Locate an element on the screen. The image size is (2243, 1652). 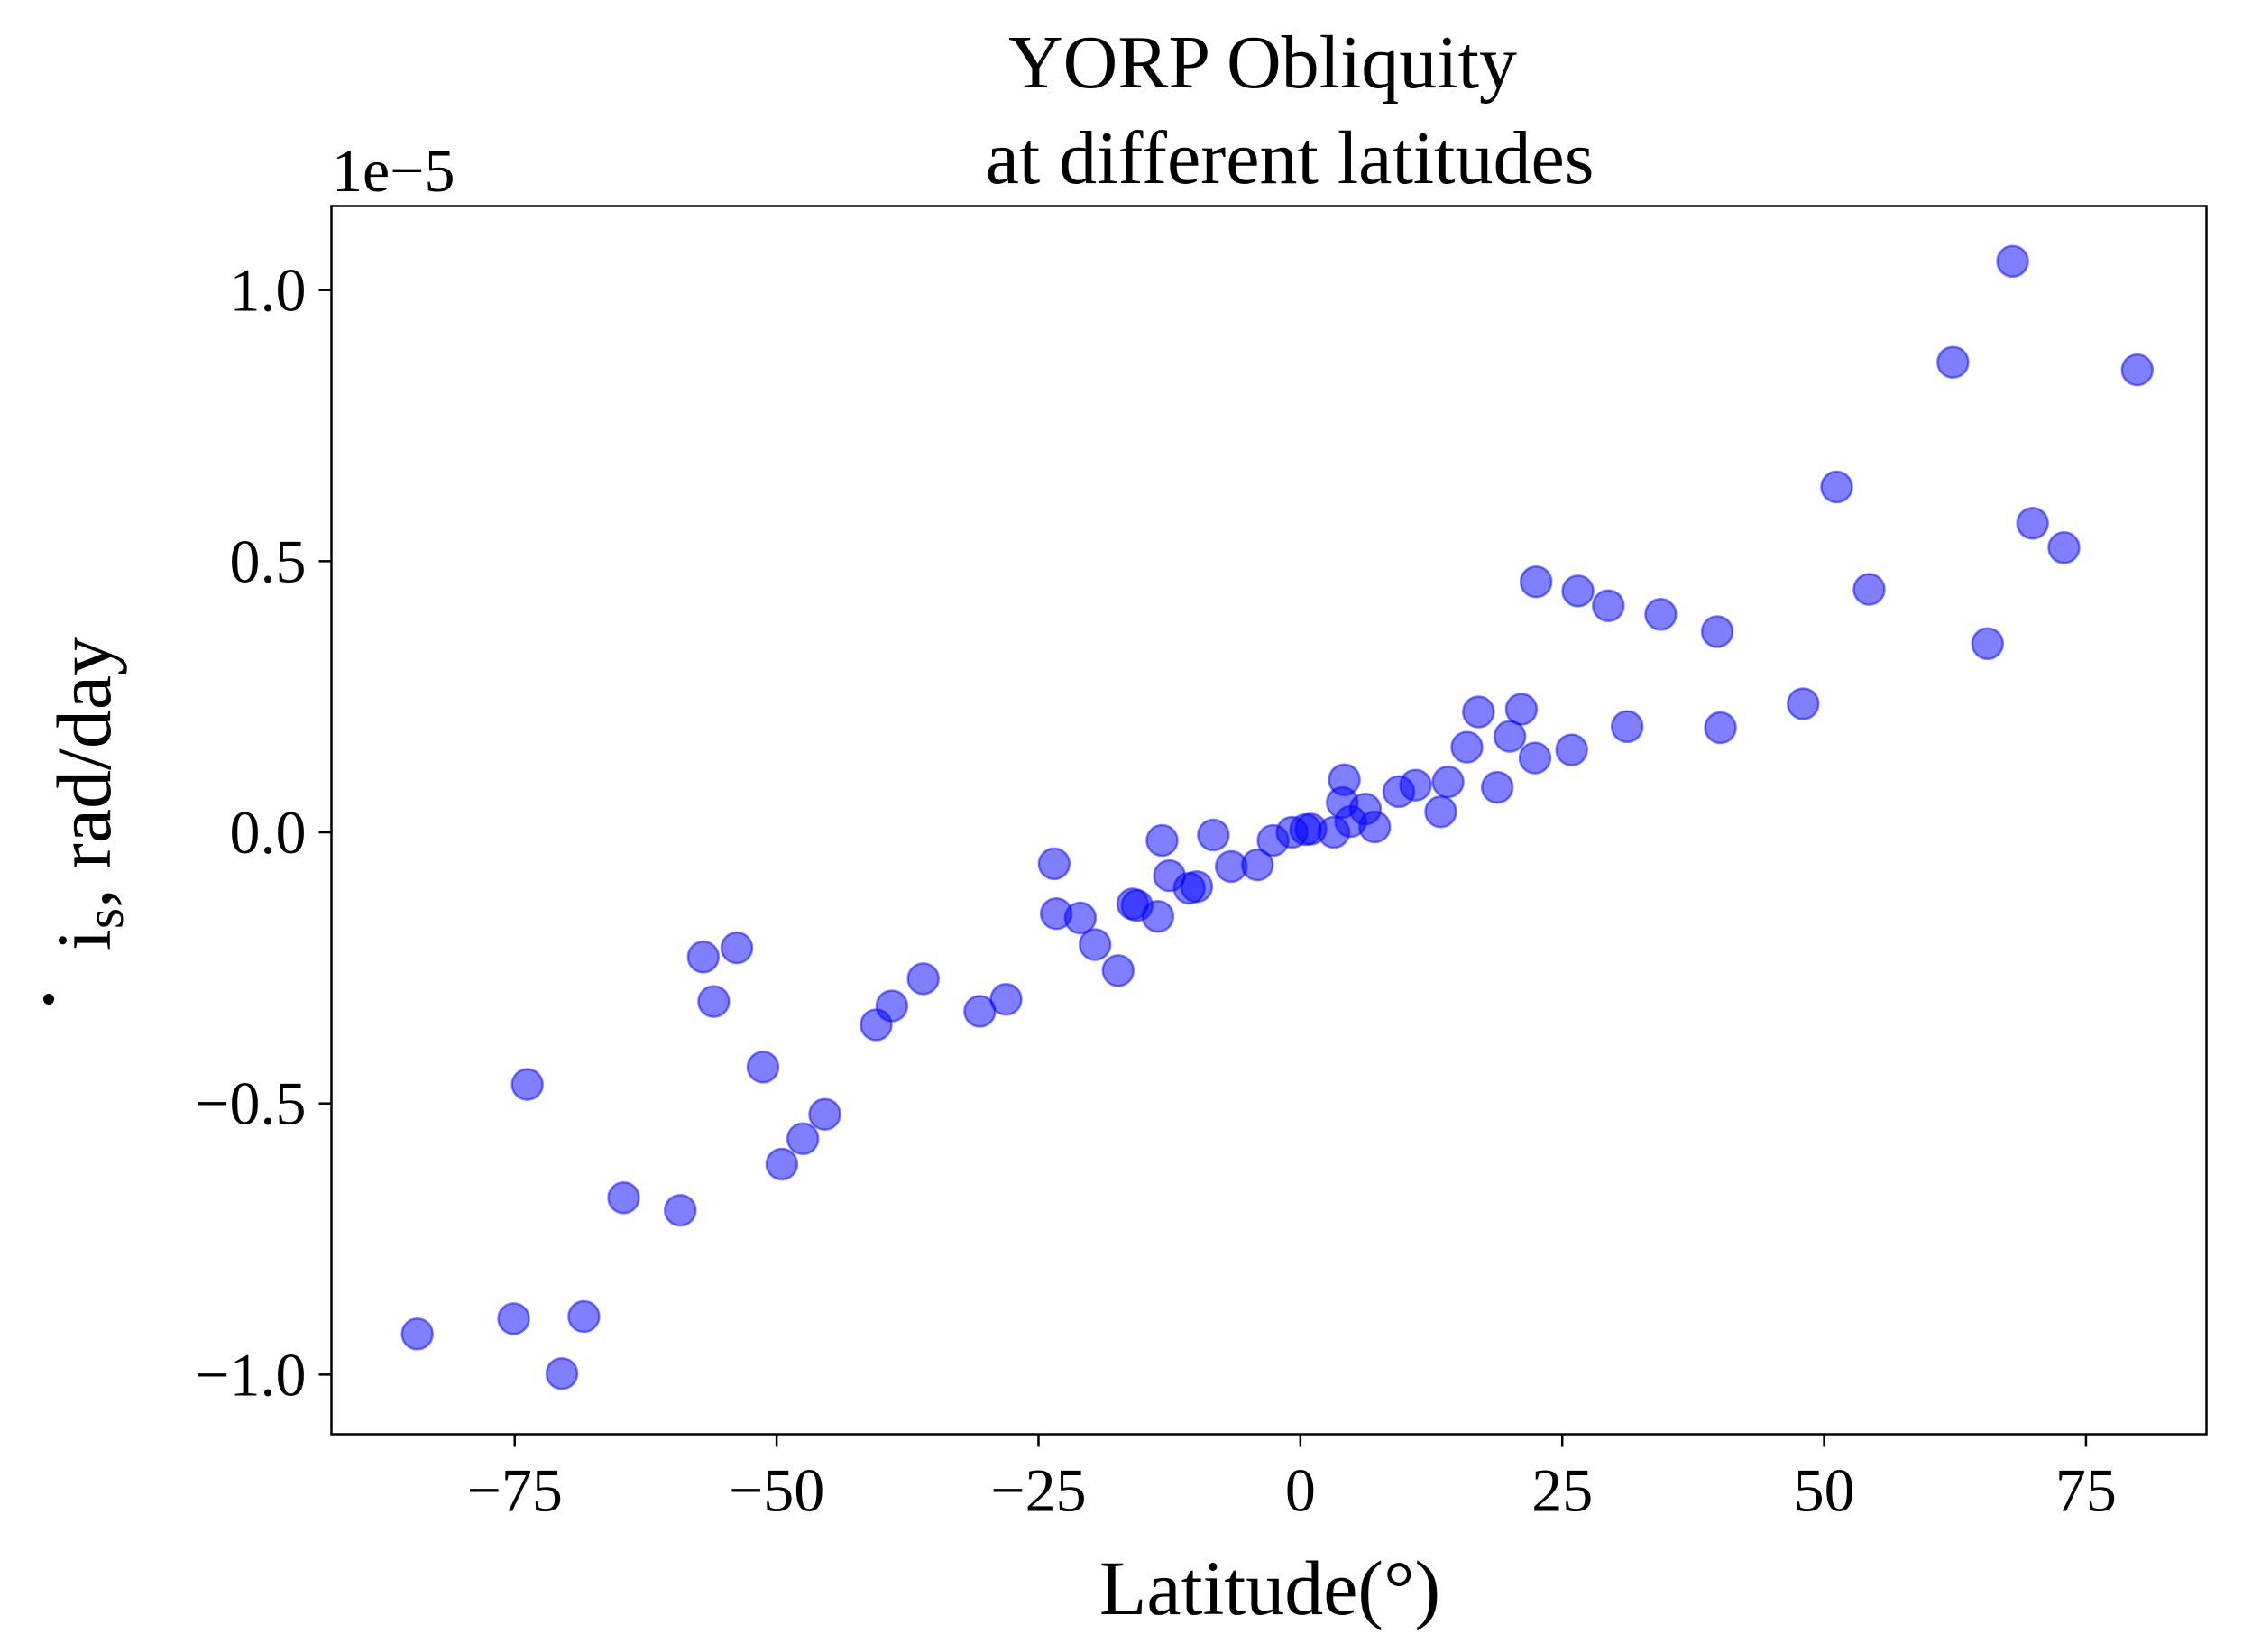
x-axis-label: Latitude(°) is located at coordinates (1269, 1588).